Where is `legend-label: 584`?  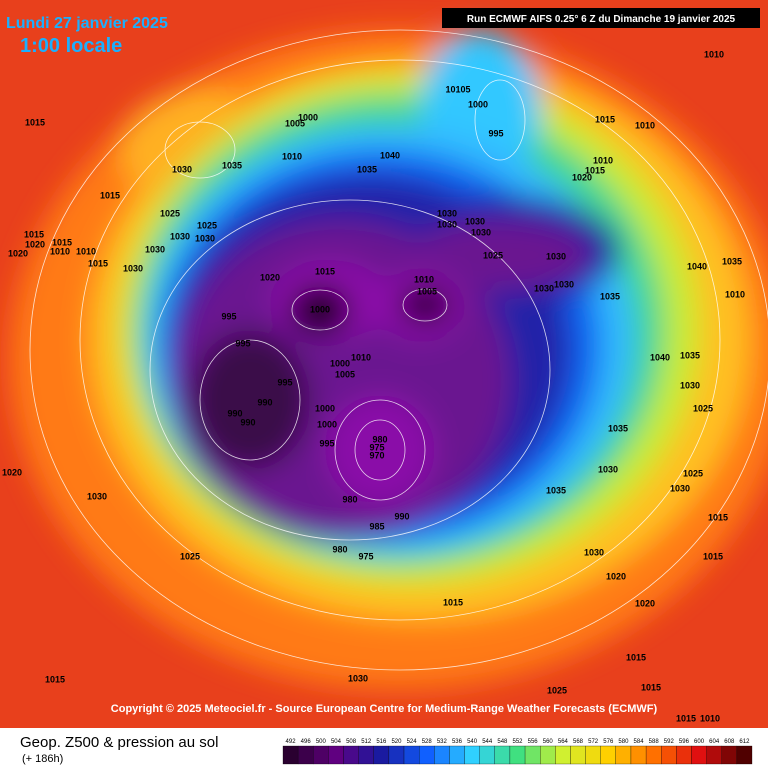
legend-label: 584 is located at coordinates (639, 742).